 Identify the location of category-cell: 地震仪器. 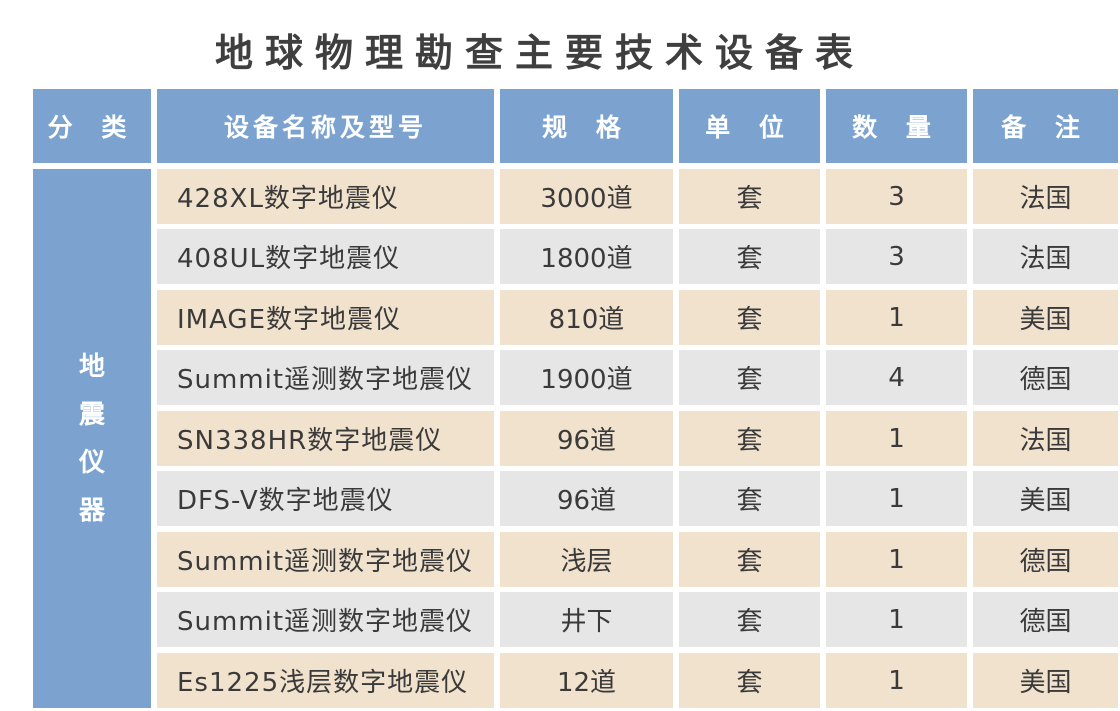
(92, 438).